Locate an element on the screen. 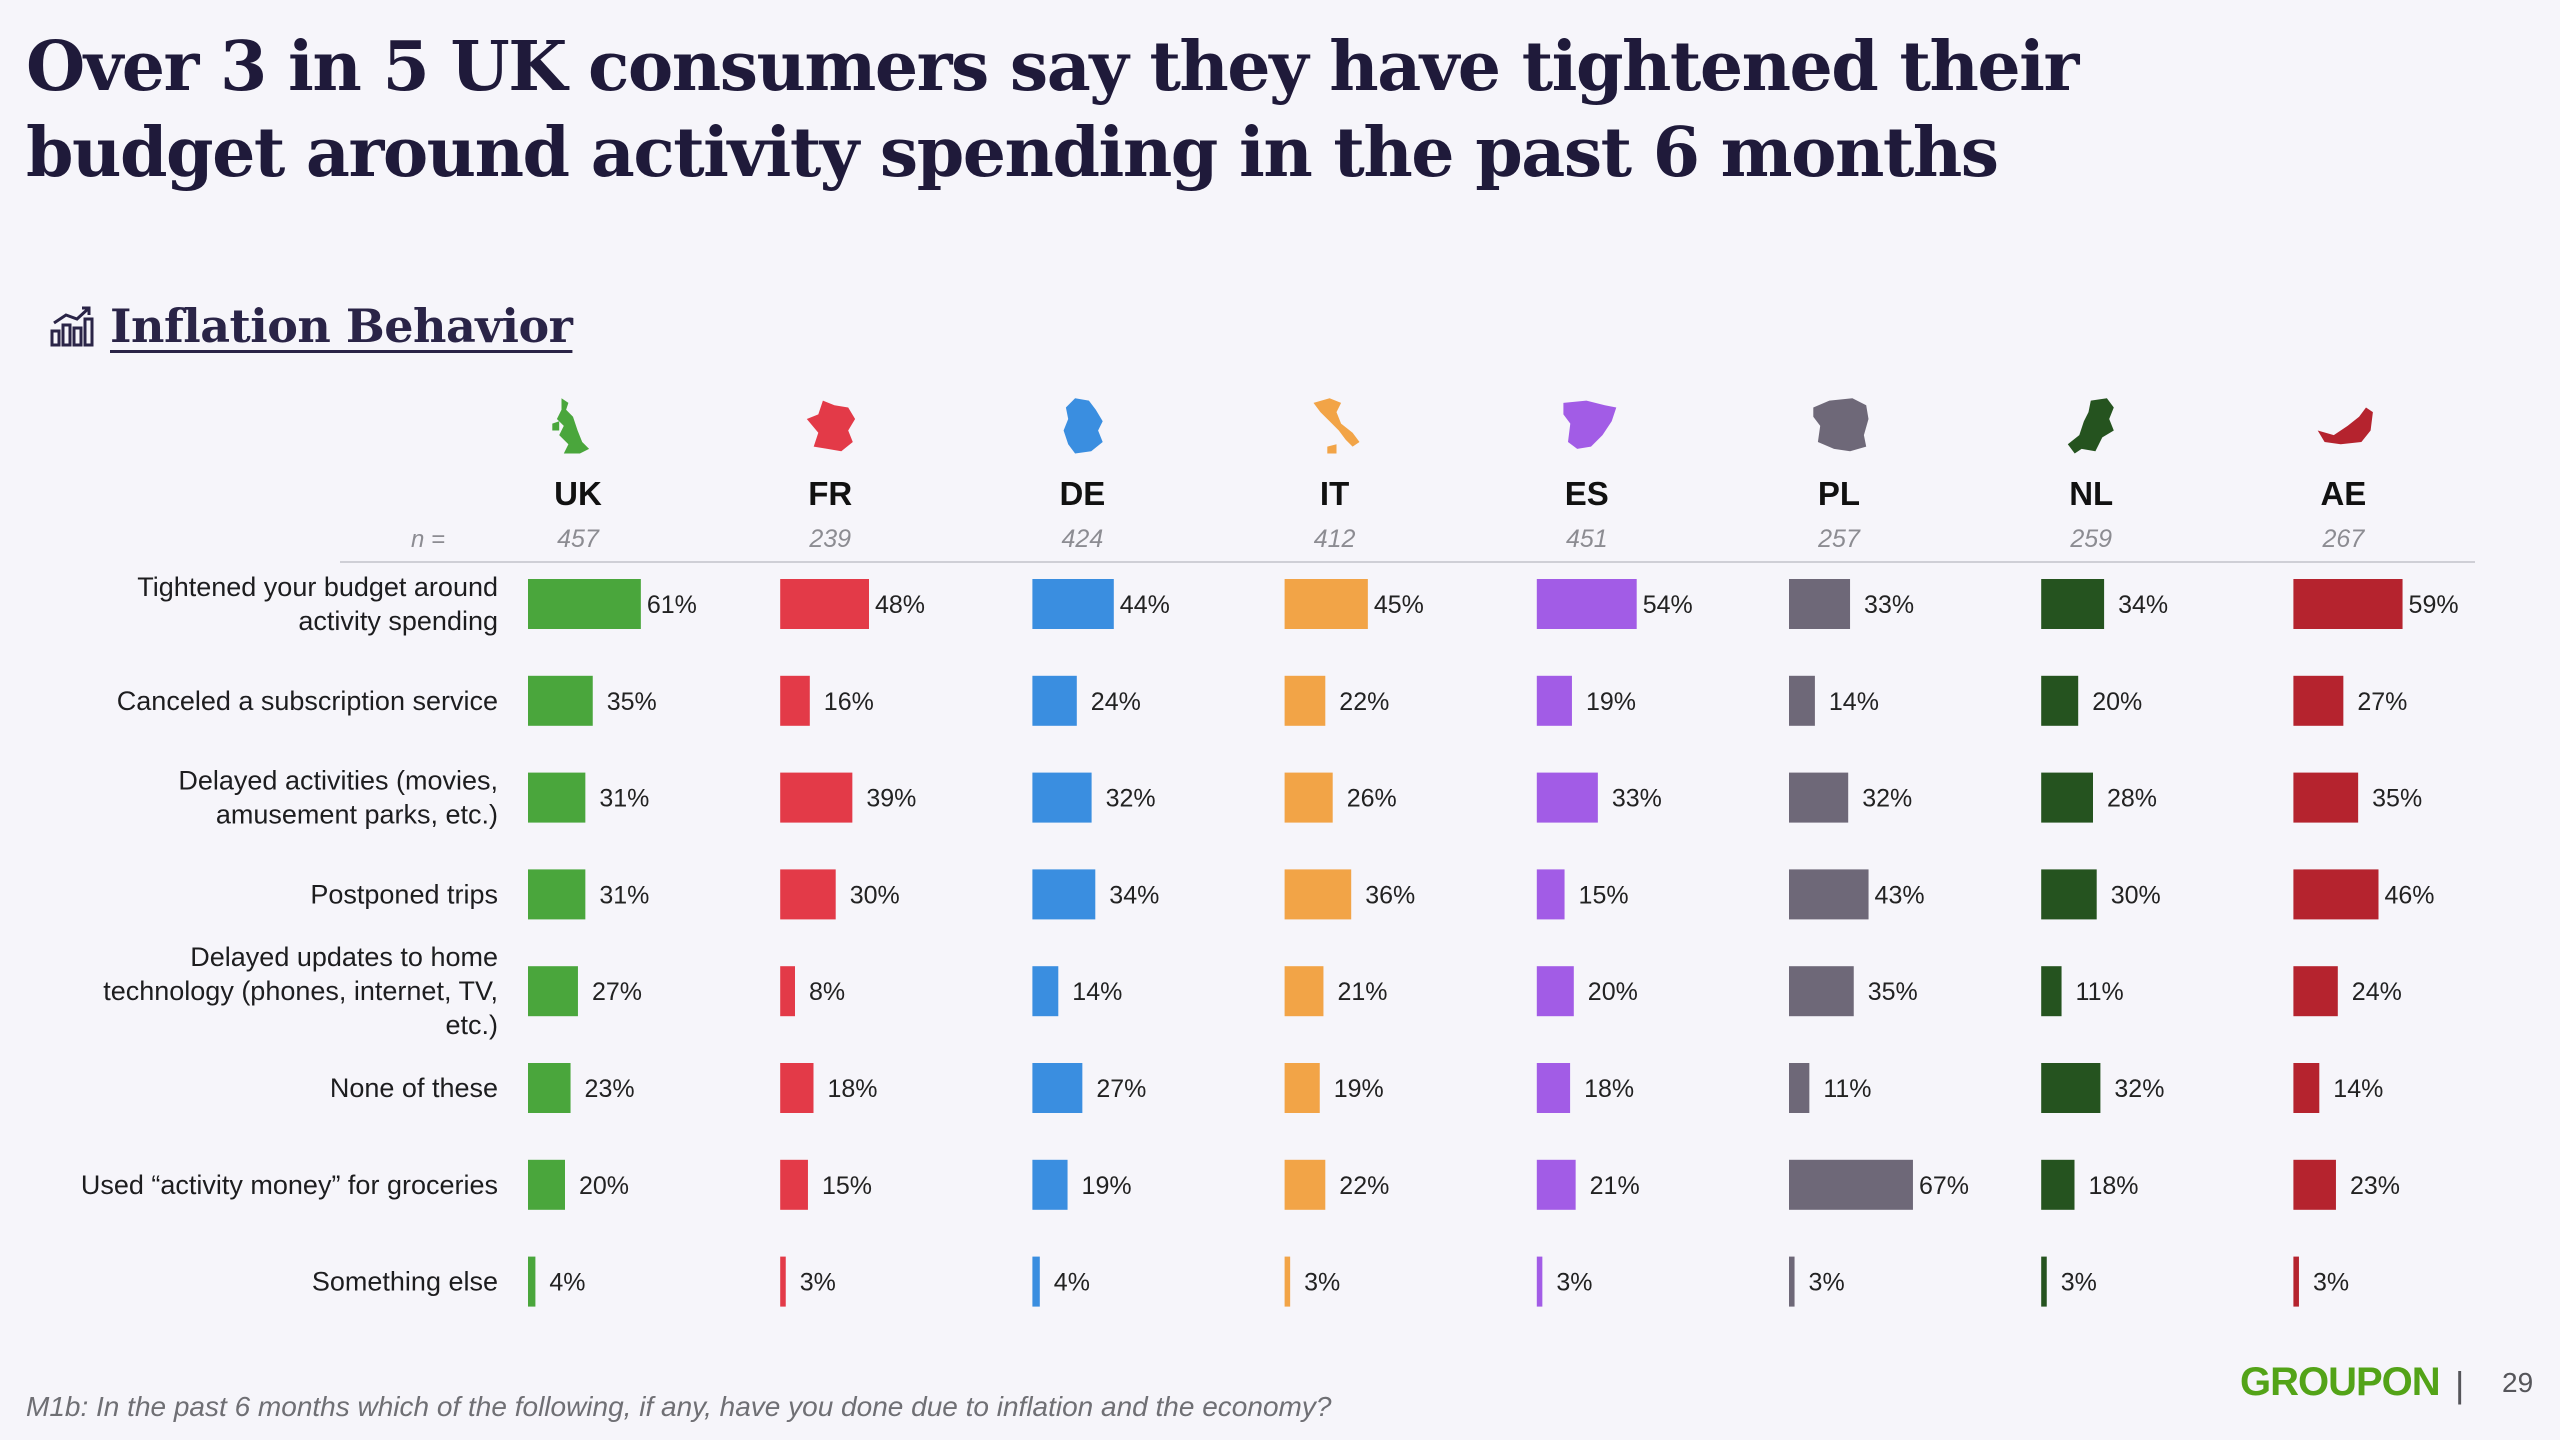  bar-value-label: 15% is located at coordinates (847, 1186).